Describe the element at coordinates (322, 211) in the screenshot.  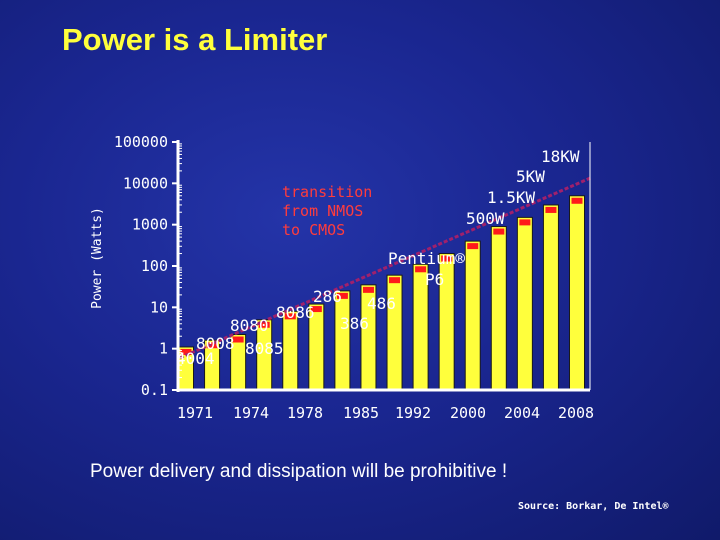
I see `callout-line: from NMOS` at that location.